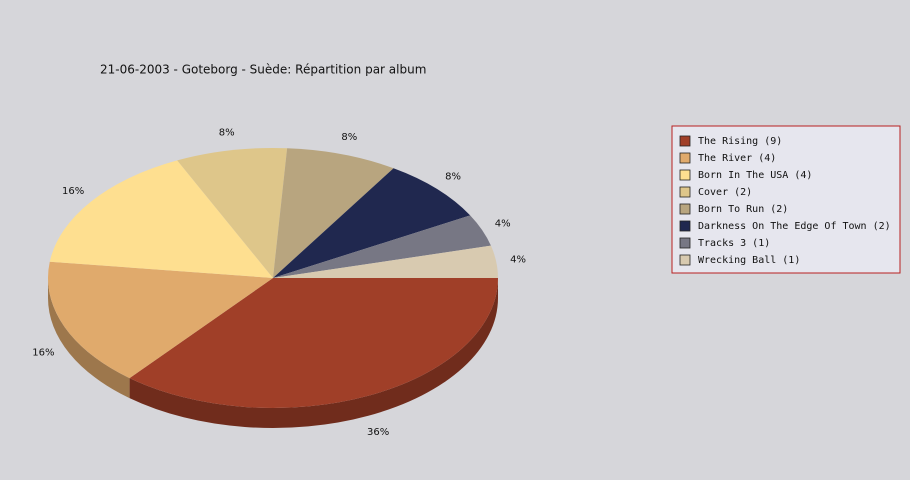 The image size is (910, 480). I want to click on legend-label: The River (4), so click(737, 158).